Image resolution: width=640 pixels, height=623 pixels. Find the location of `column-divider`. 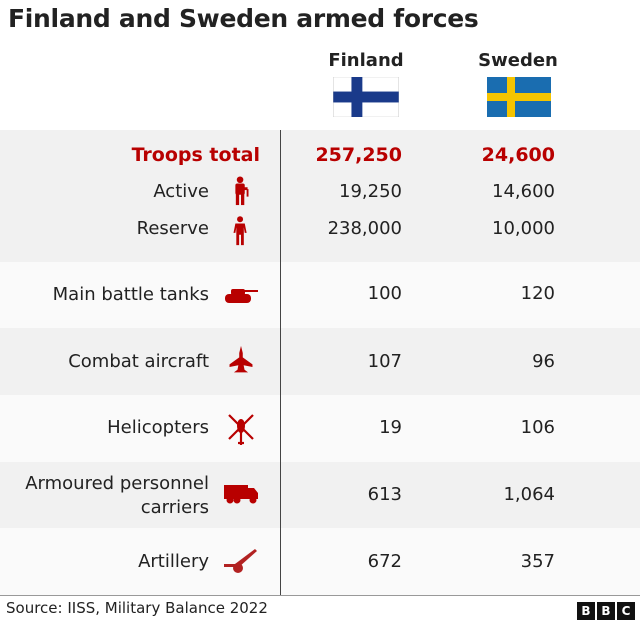

column-divider is located at coordinates (280, 362).